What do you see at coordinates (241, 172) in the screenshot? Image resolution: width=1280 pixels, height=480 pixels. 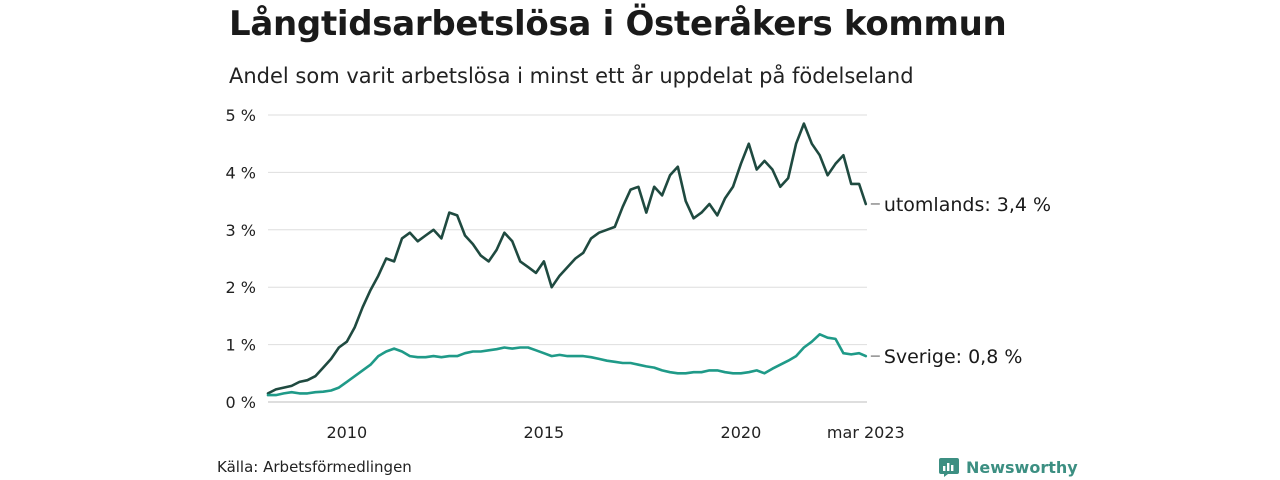 I see `y-tick-label: 4 %` at bounding box center [241, 172].